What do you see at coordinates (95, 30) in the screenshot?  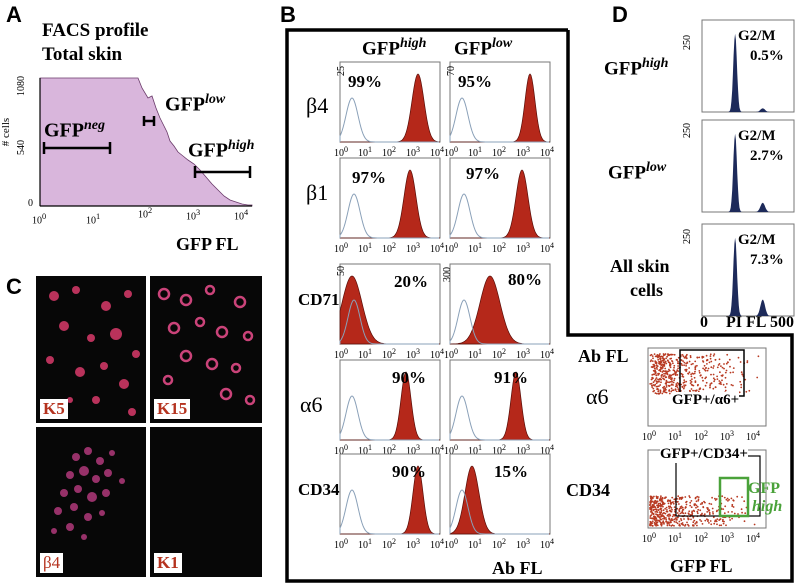 I see `panel-a-title-1: FACS profile` at bounding box center [95, 30].